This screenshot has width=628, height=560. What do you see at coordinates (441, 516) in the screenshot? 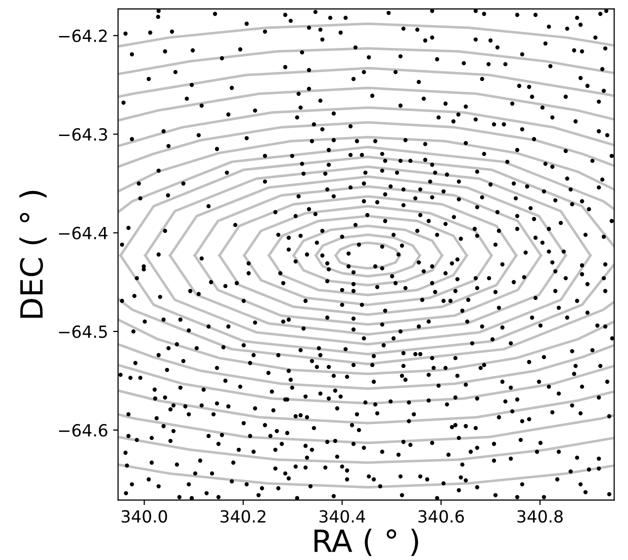
I see `x-tick-label: 340.6` at bounding box center [441, 516].